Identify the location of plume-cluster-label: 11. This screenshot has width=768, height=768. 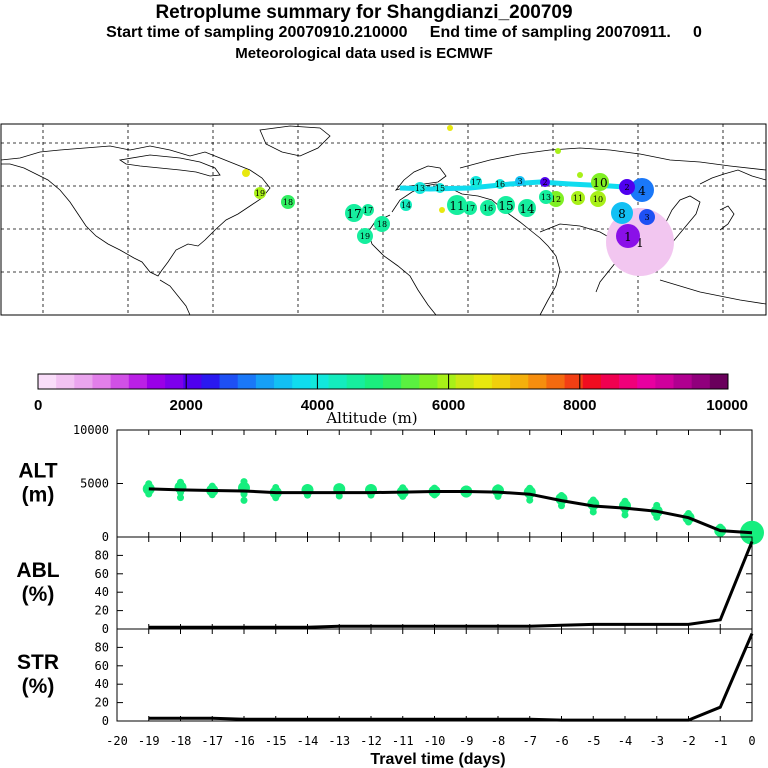
(456, 206).